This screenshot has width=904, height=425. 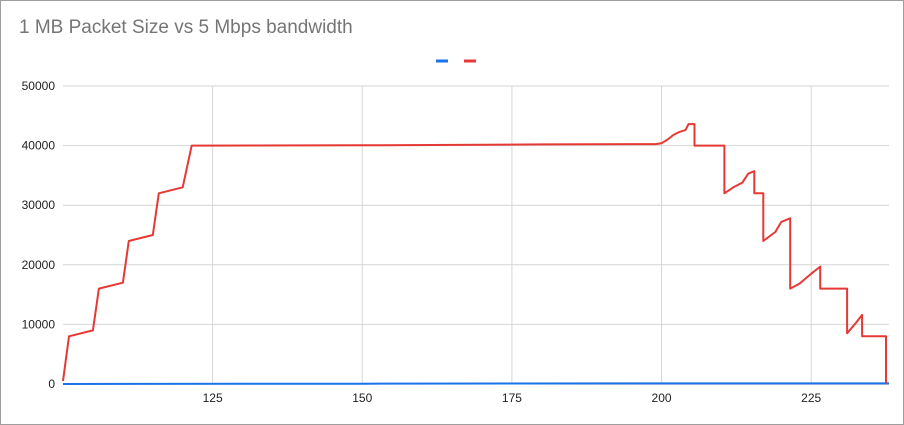 What do you see at coordinates (213, 398) in the screenshot?
I see `x-tick-label: 125` at bounding box center [213, 398].